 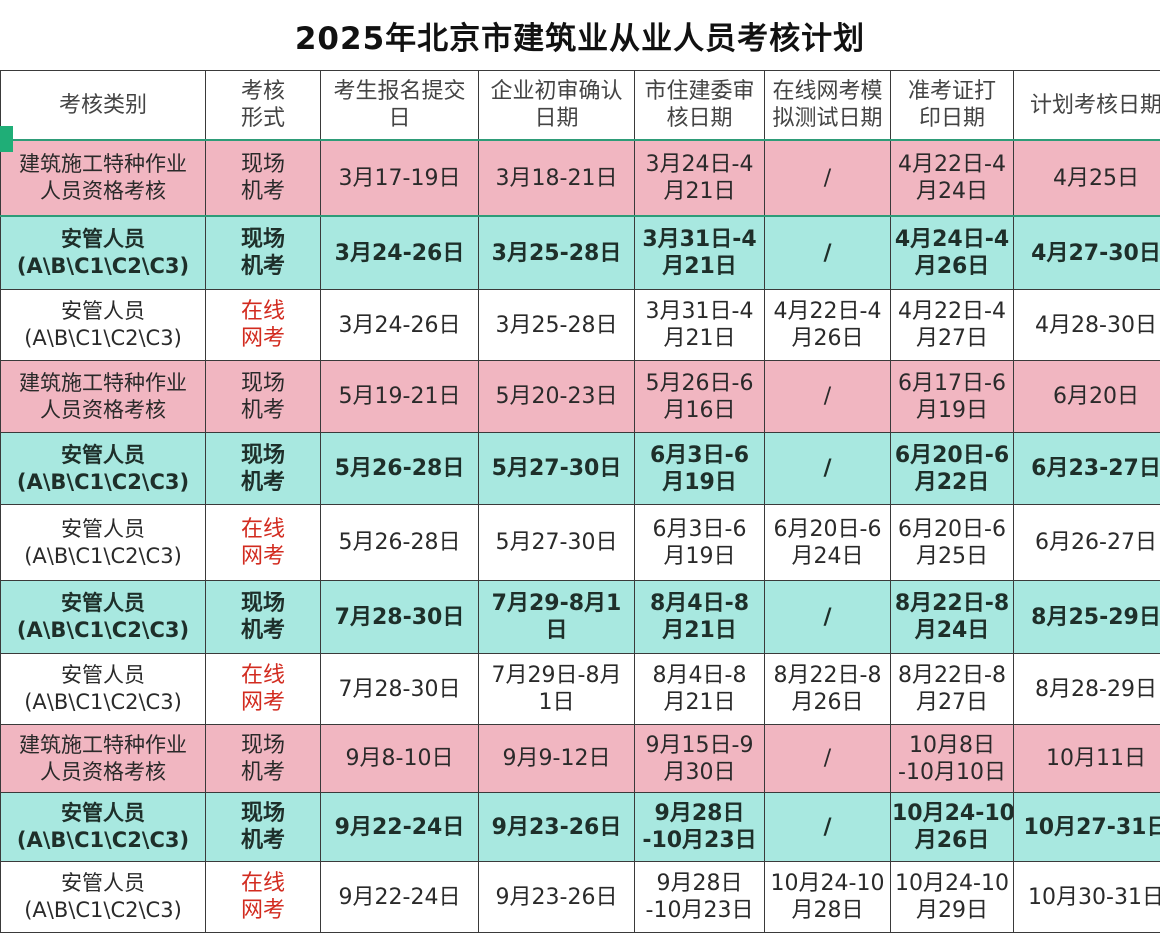 What do you see at coordinates (103, 178) in the screenshot?
I see `cell-category: 建筑施工特种作业人员资格考核` at bounding box center [103, 178].